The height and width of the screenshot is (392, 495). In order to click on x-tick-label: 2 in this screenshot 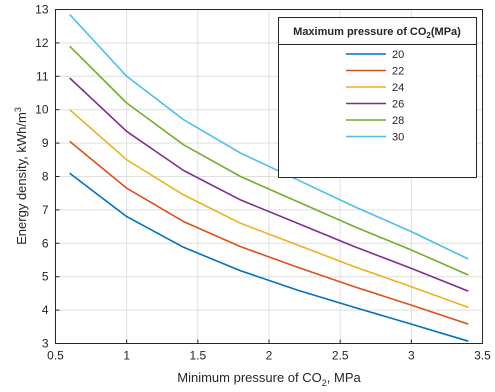, I will do `click(269, 356)`.